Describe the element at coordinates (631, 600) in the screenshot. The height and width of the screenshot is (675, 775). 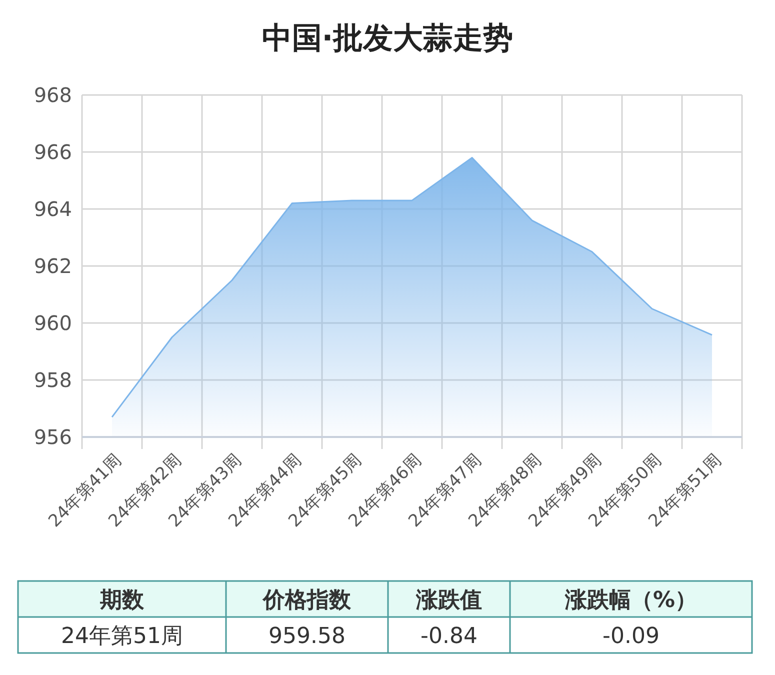
I see `text: 涨跌幅（%）` at that location.